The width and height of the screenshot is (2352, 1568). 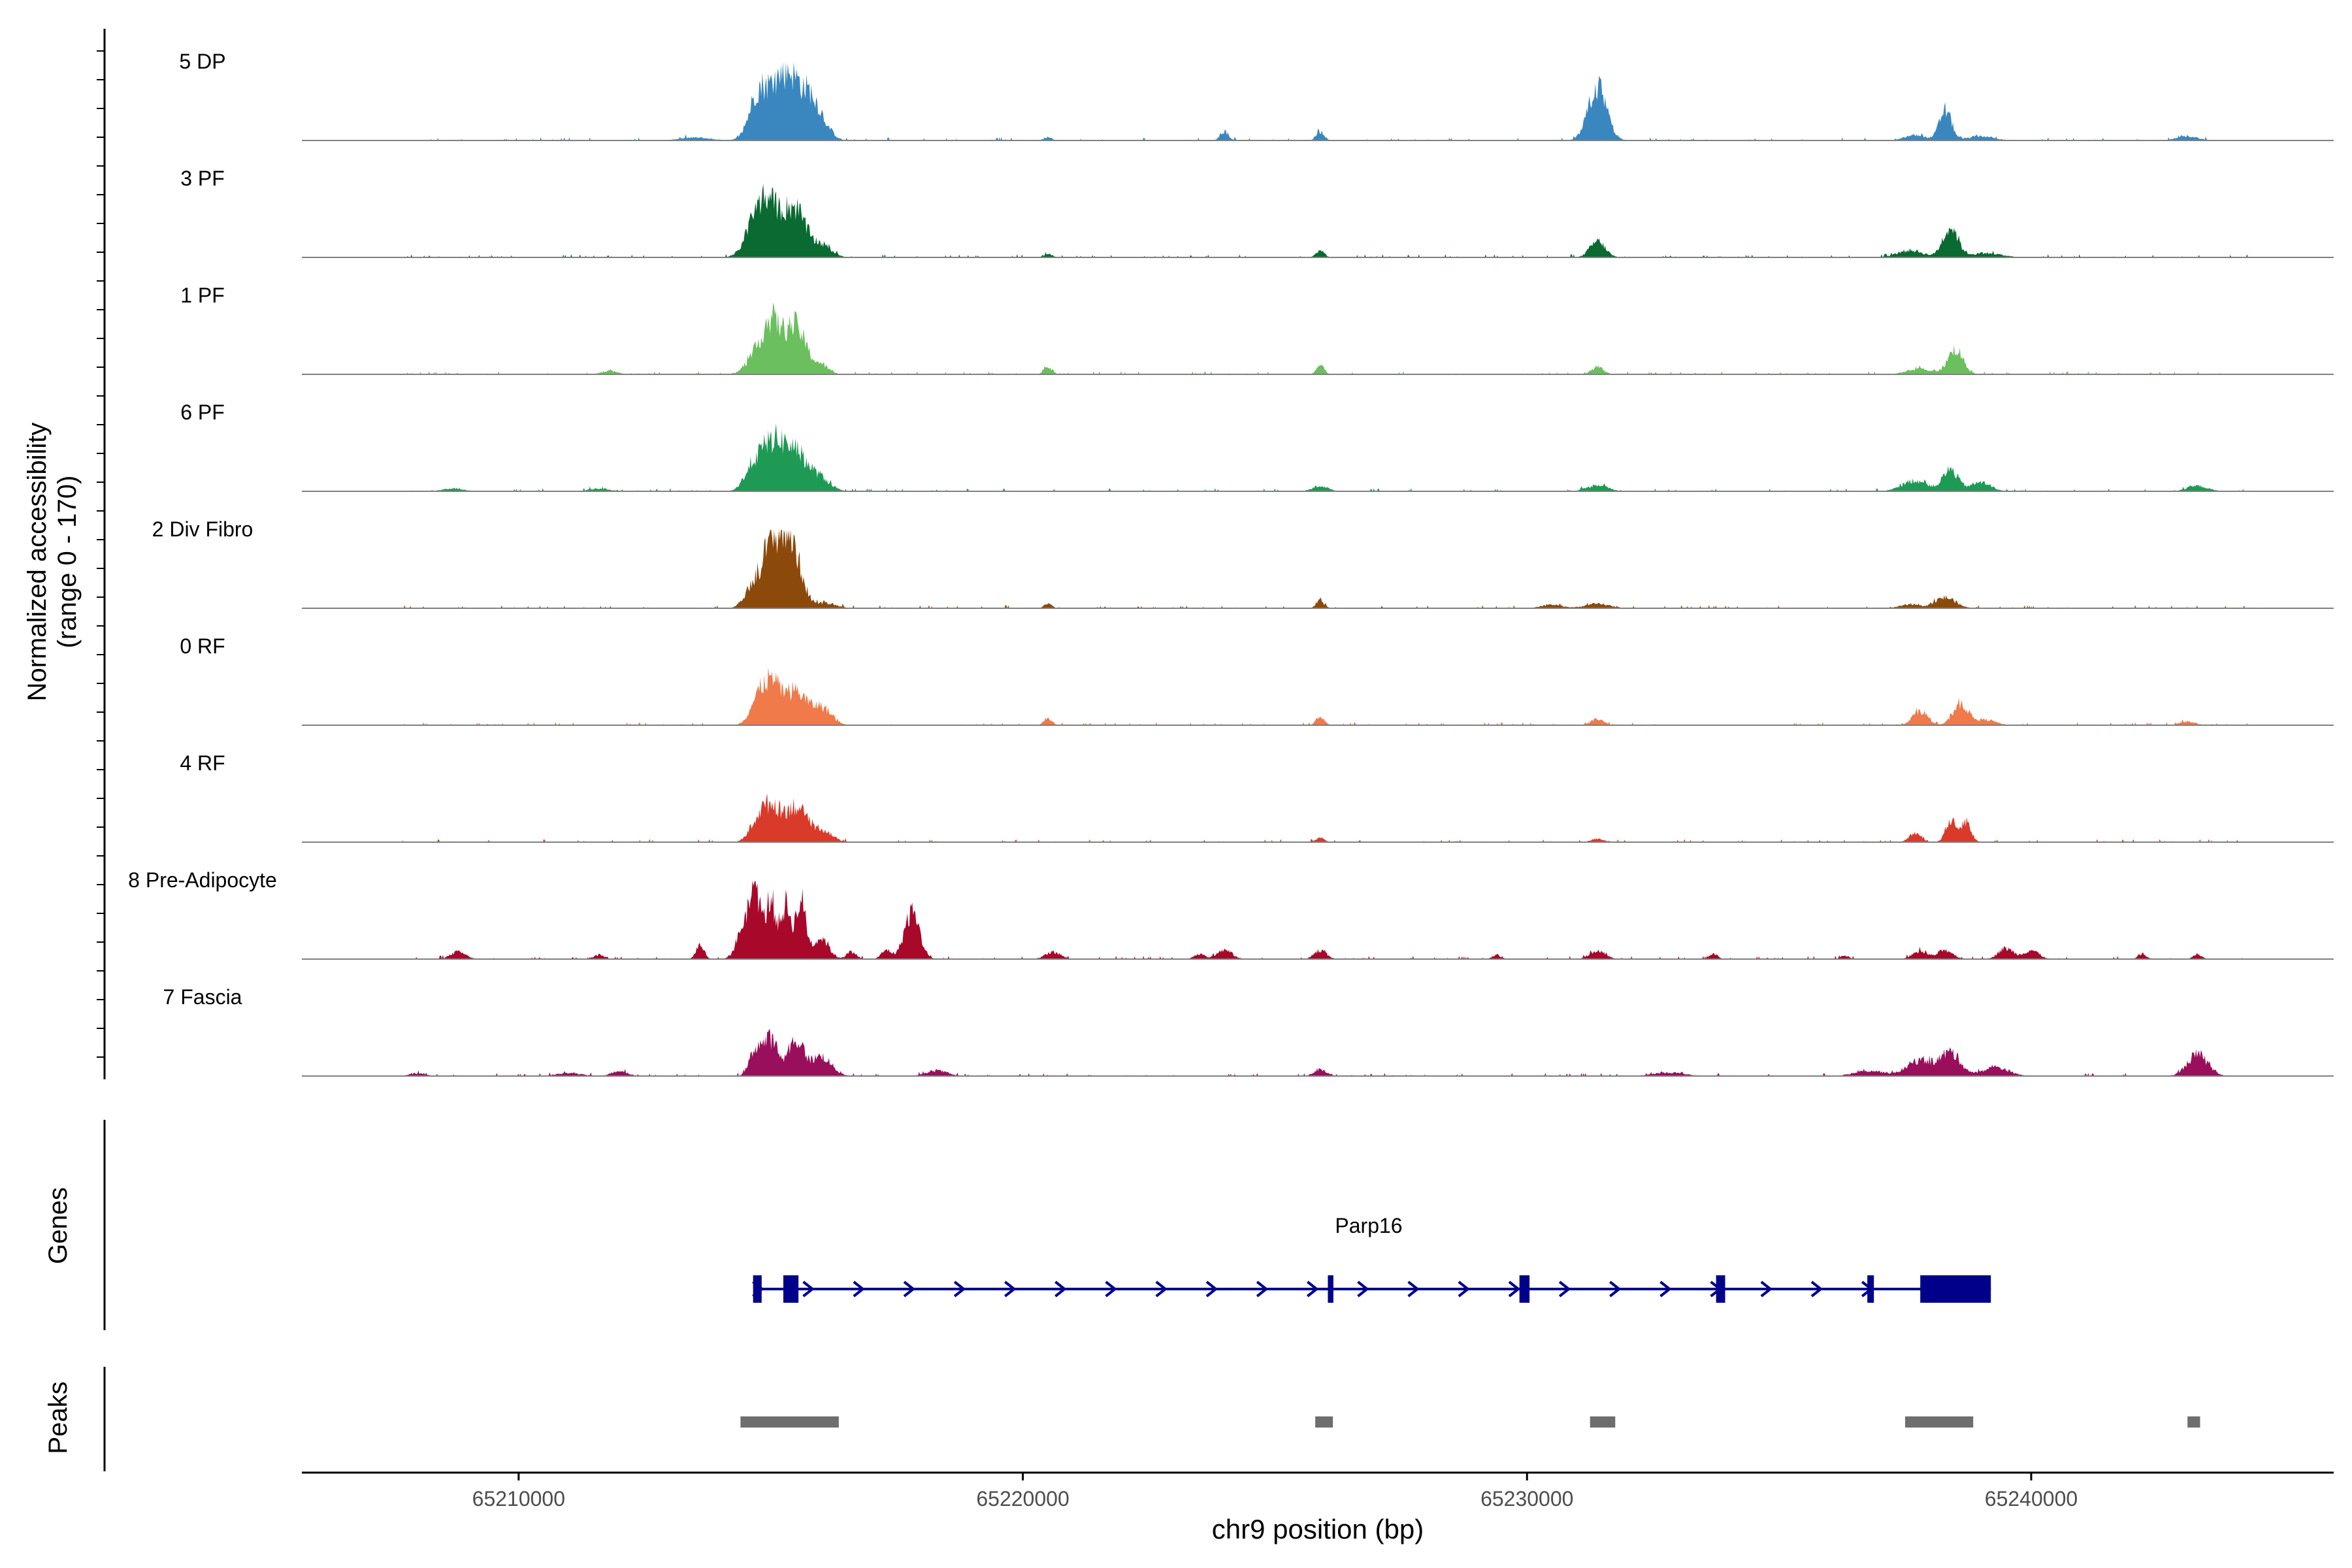 I want to click on track-label: 2 Div Fibro, so click(x=202, y=529).